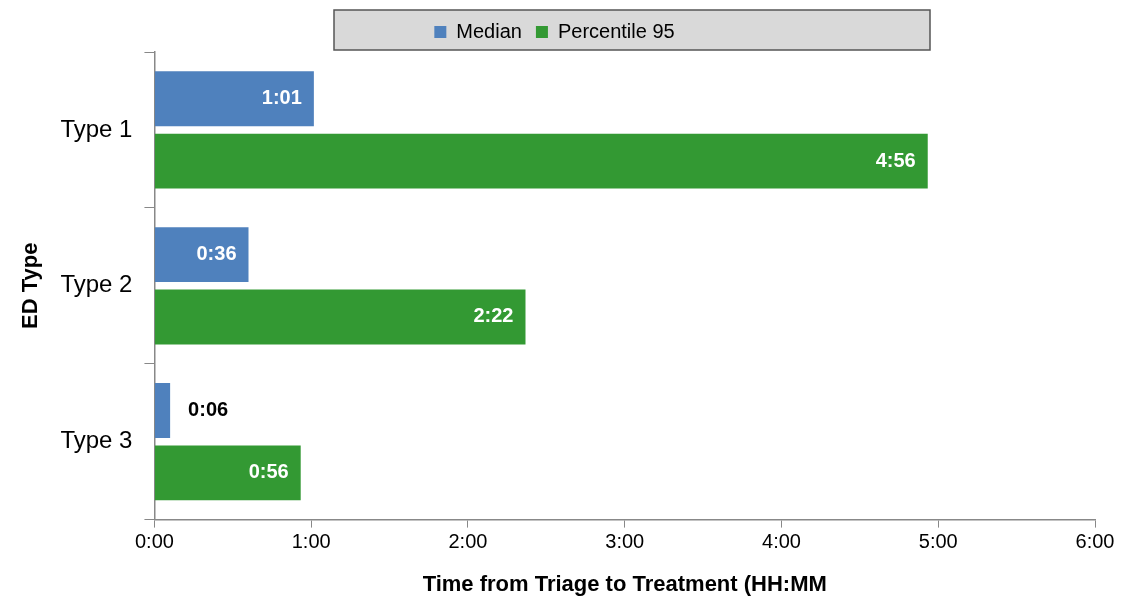 Image resolution: width=1133 pixels, height=610 pixels. What do you see at coordinates (154, 541) in the screenshot?
I see `x-tick-label: 0:00` at bounding box center [154, 541].